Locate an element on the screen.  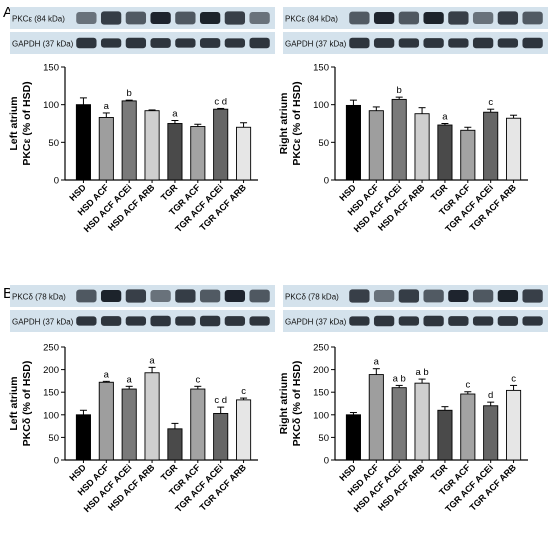
y-tick-label: 250 is located at coordinates (51, 348).